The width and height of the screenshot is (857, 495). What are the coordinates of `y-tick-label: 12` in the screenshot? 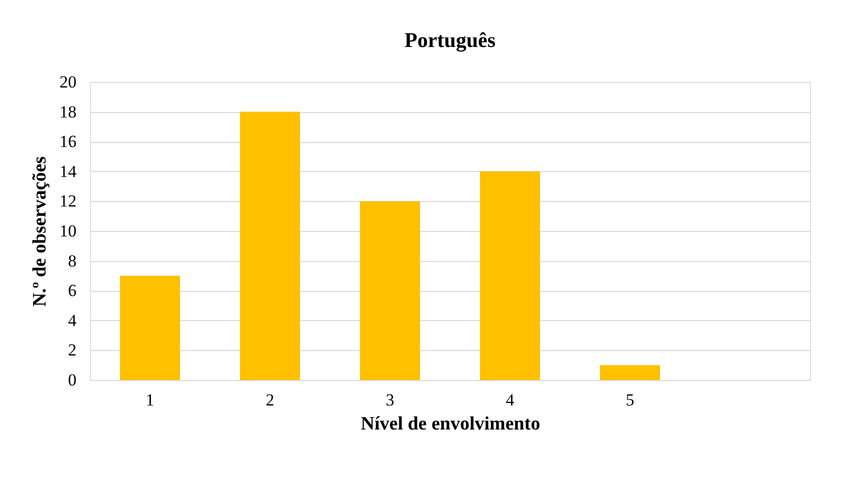 It's located at (68, 201).